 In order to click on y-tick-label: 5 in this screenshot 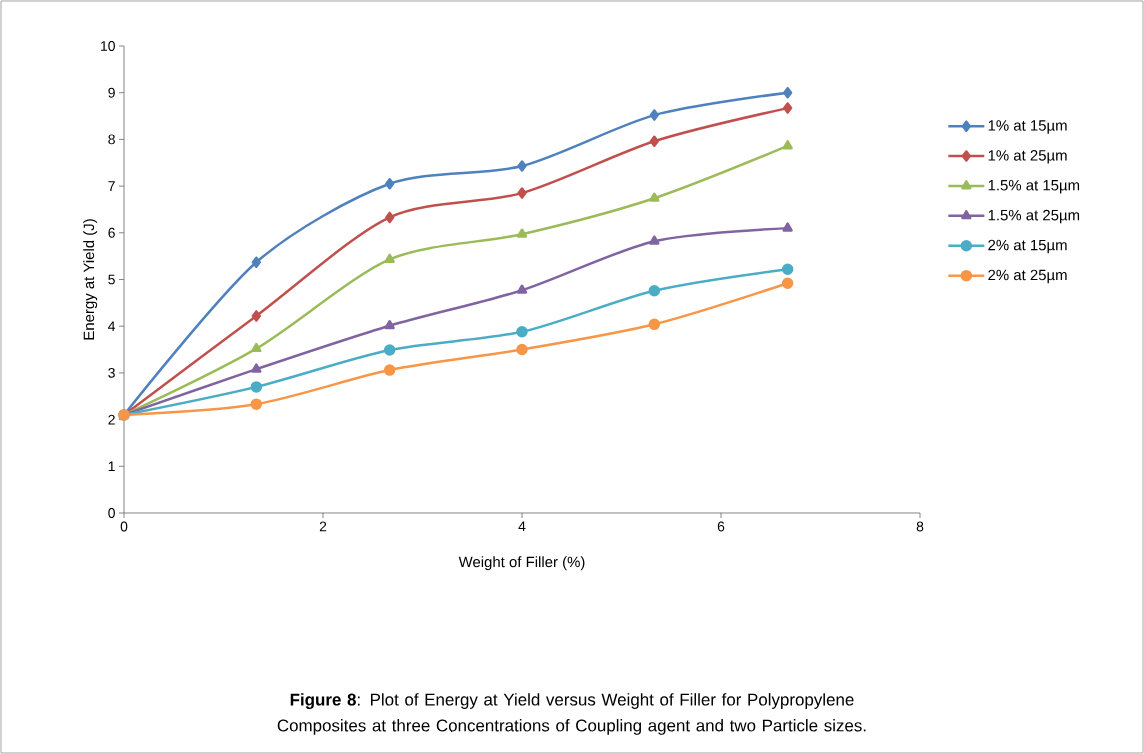, I will do `click(111, 279)`.